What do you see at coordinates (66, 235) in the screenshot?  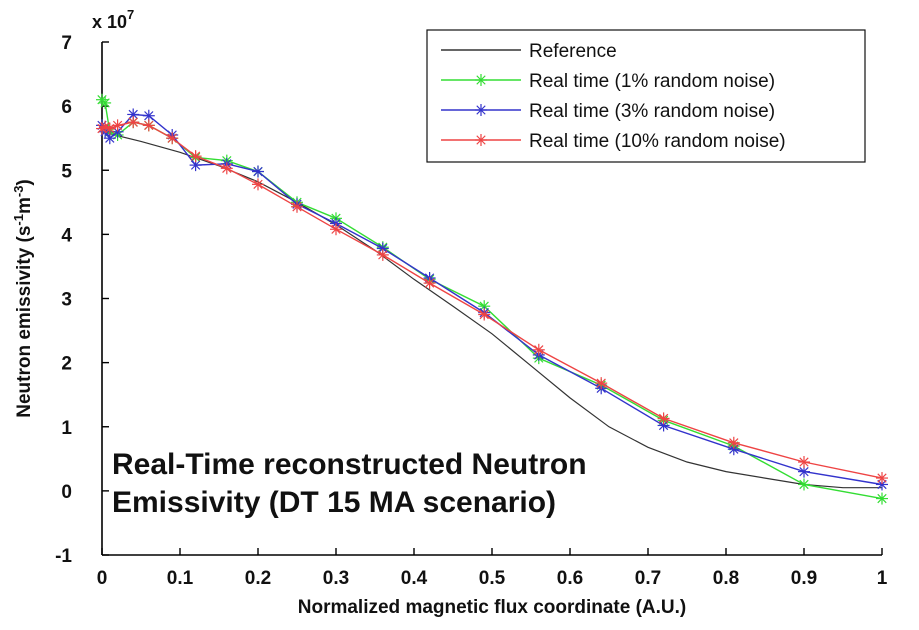 I see `y-tick-label: 4` at bounding box center [66, 235].